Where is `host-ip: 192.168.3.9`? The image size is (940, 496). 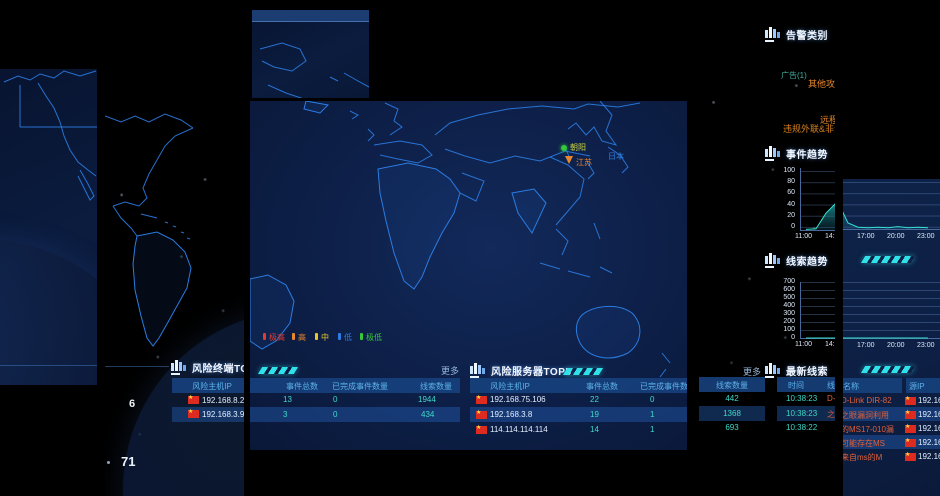
host-ip: 192.168.3.9 is located at coordinates (223, 414).